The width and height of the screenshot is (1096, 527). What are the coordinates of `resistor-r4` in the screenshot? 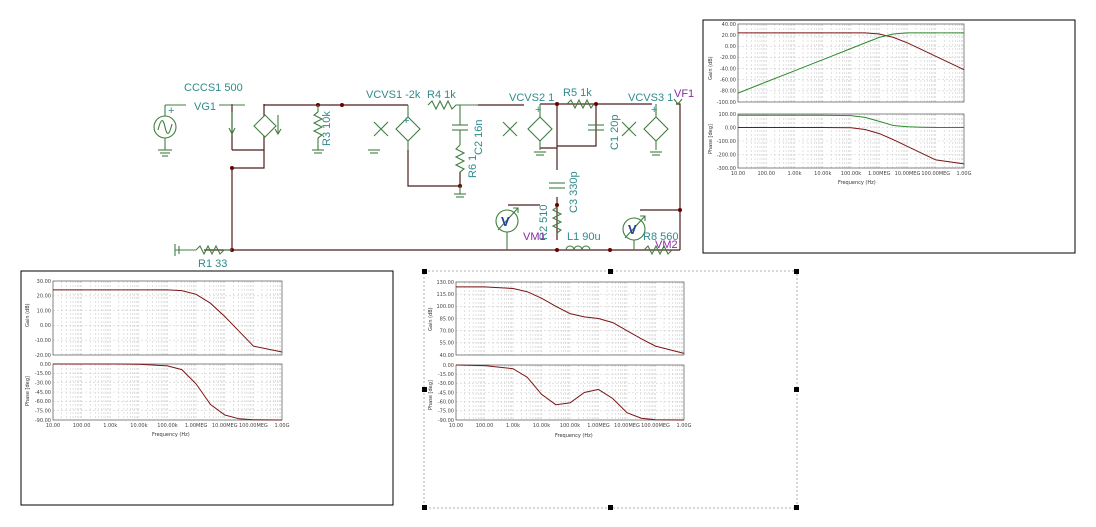 It's located at (452, 105).